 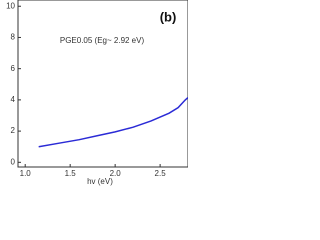 I want to click on x-tick-label: 1.5, so click(x=71, y=173).